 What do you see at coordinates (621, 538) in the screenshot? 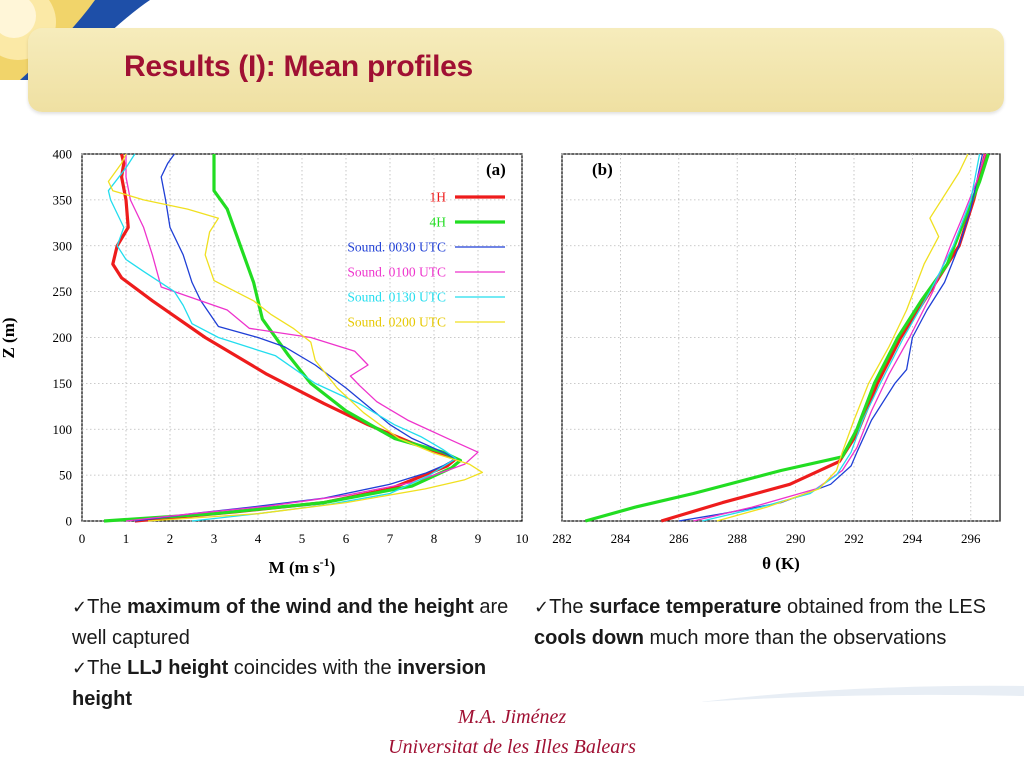
I see `x-tick-label-b: 284` at bounding box center [621, 538].